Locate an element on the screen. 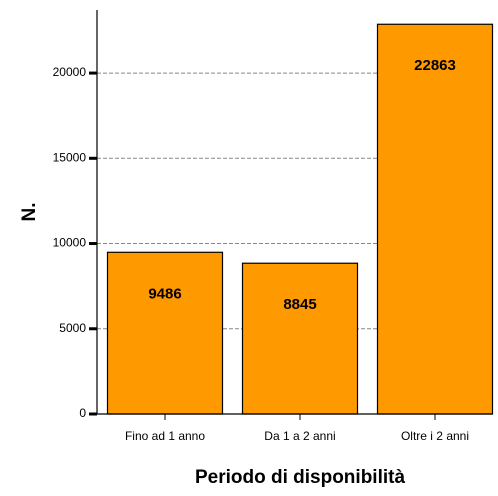 The width and height of the screenshot is (498, 496). value-label: 8845 is located at coordinates (299, 304).